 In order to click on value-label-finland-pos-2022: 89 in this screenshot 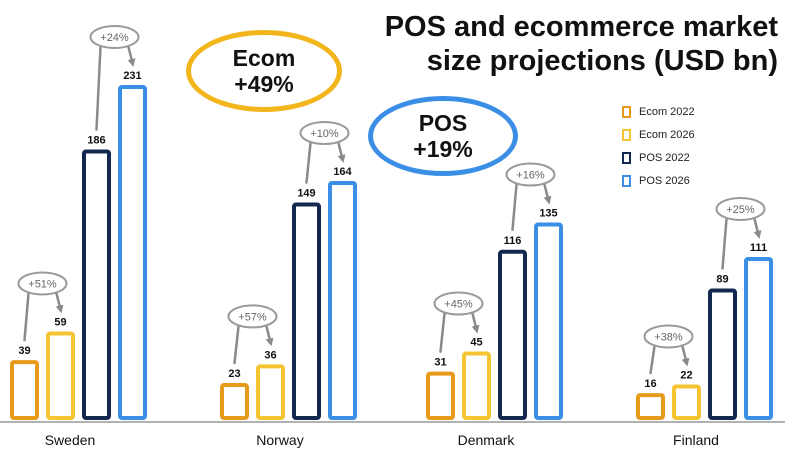, I will do `click(722, 279)`.